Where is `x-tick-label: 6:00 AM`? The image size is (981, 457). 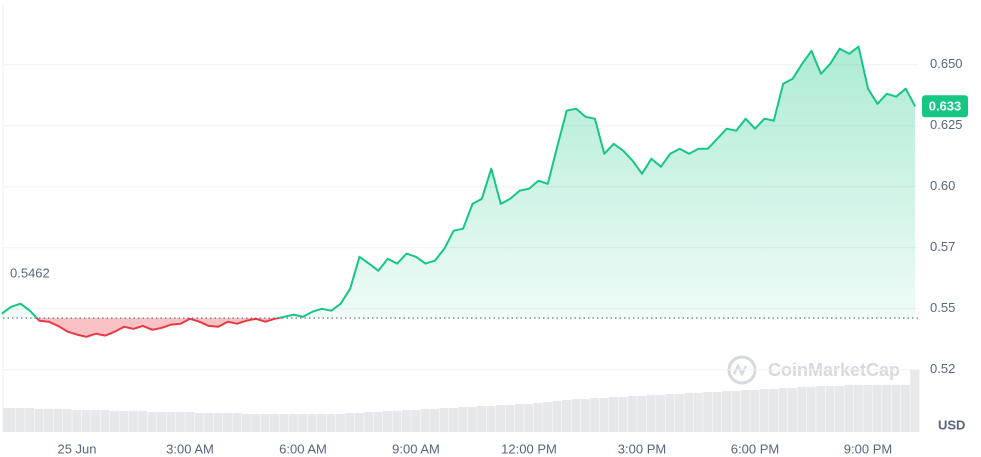
x-tick-label: 6:00 AM is located at coordinates (303, 448).